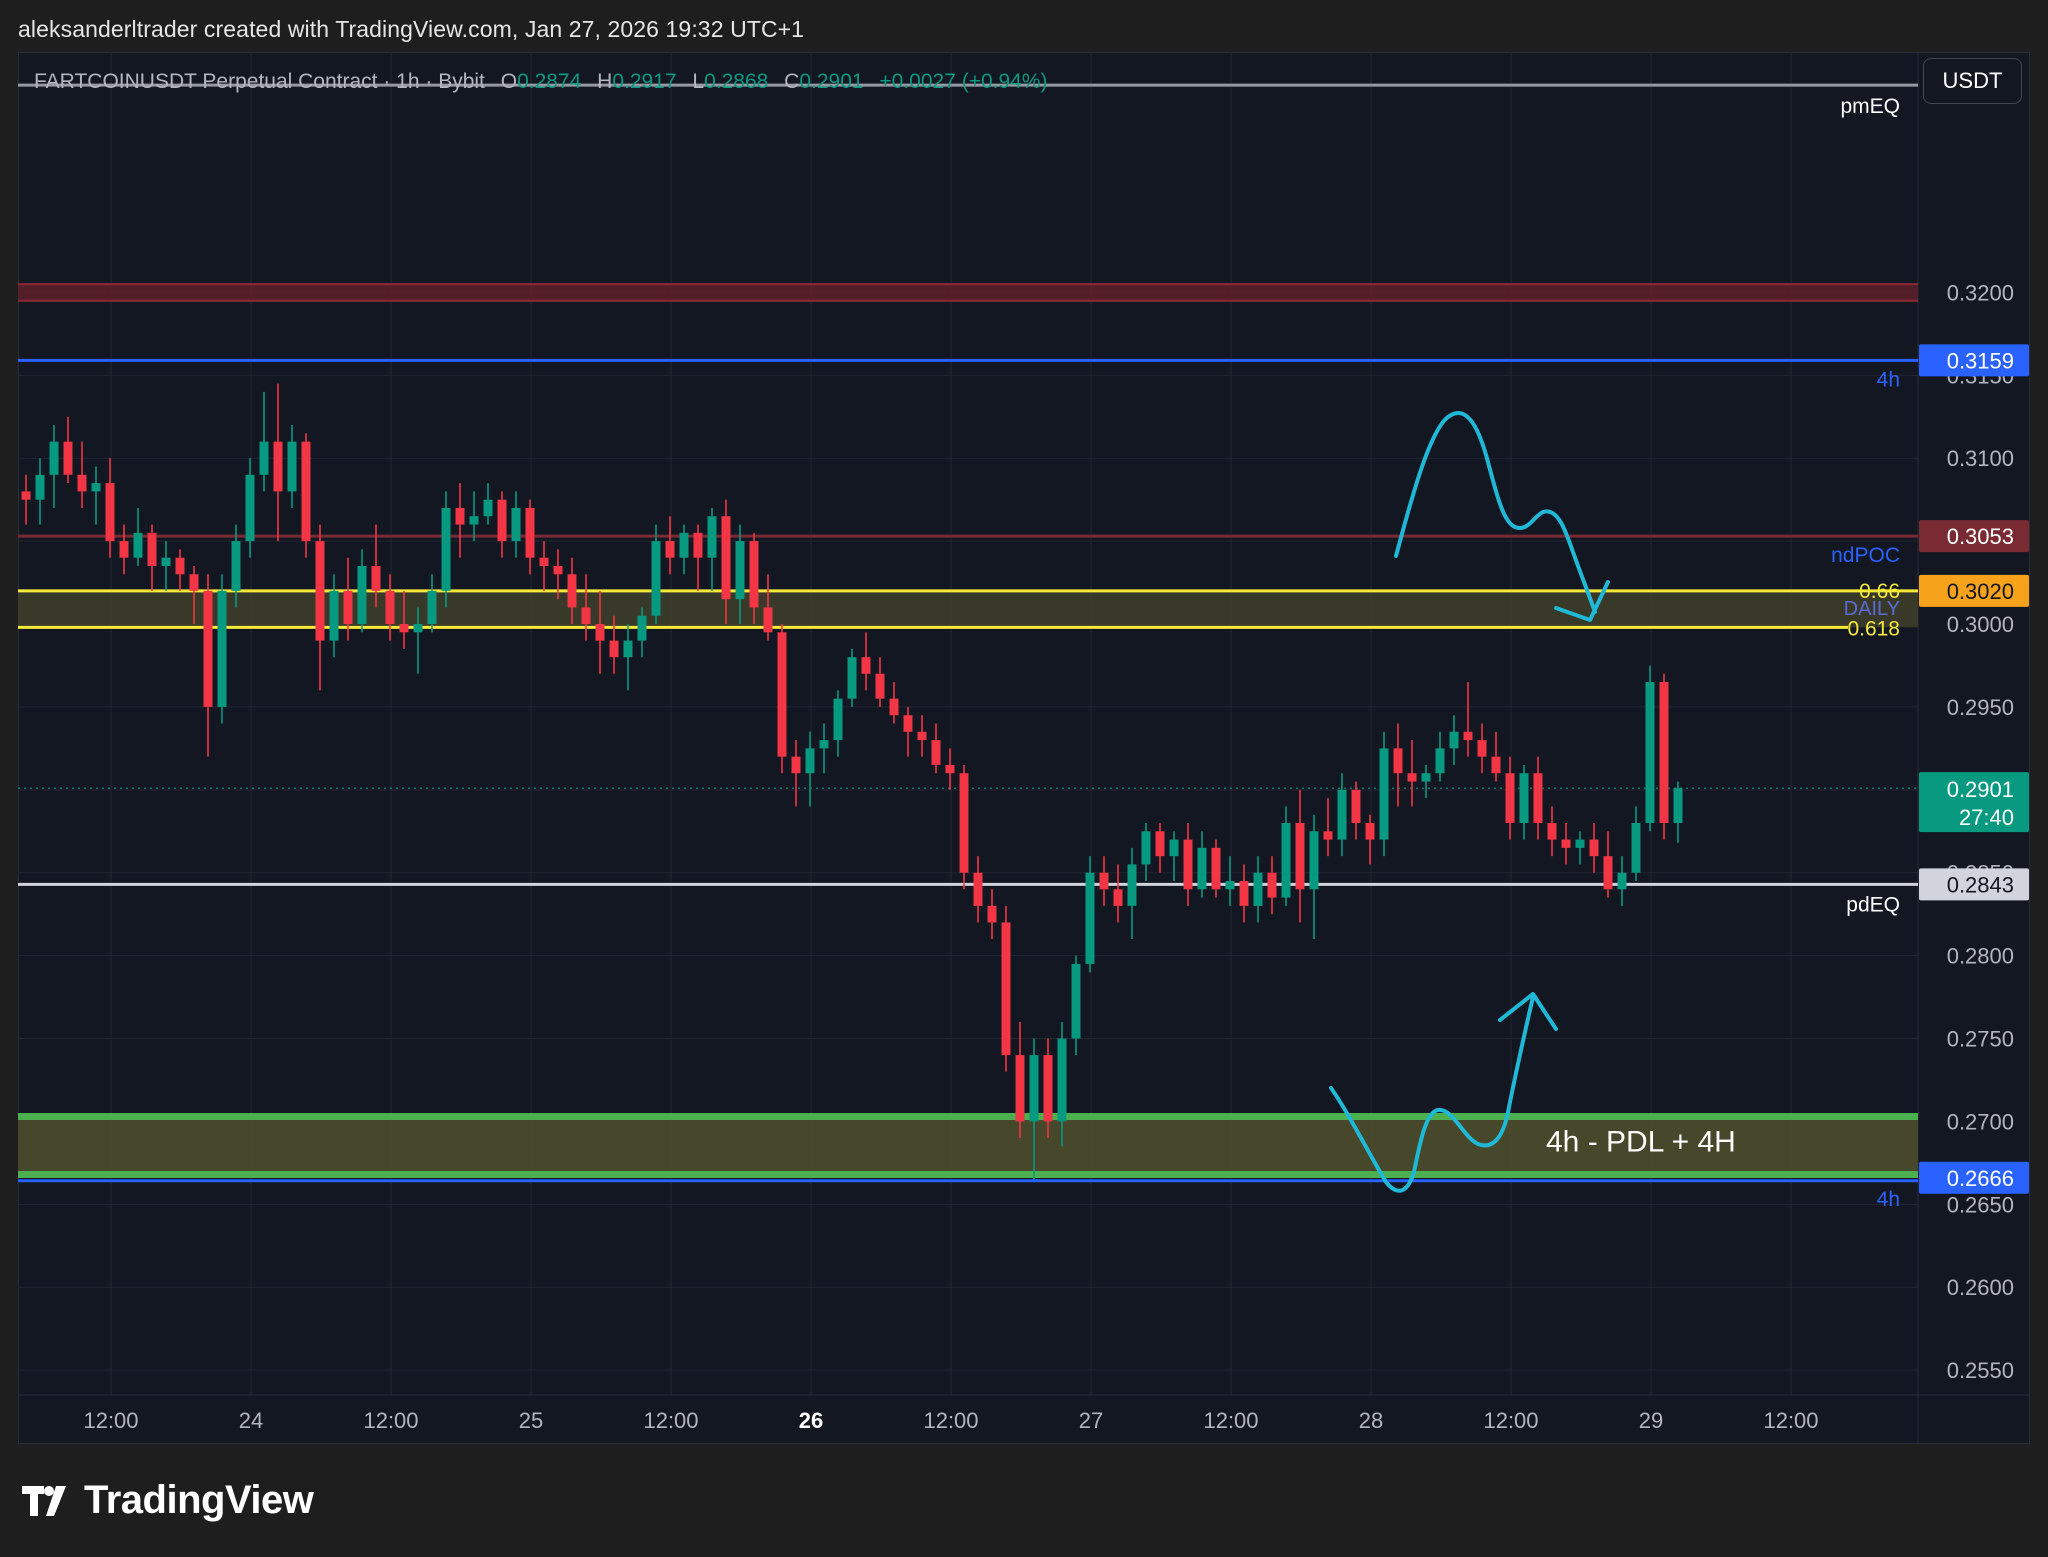  Describe the element at coordinates (664, 29) in the screenshot. I see `timestamp: Jan 27, 2026 19:32 UTC+1` at that location.